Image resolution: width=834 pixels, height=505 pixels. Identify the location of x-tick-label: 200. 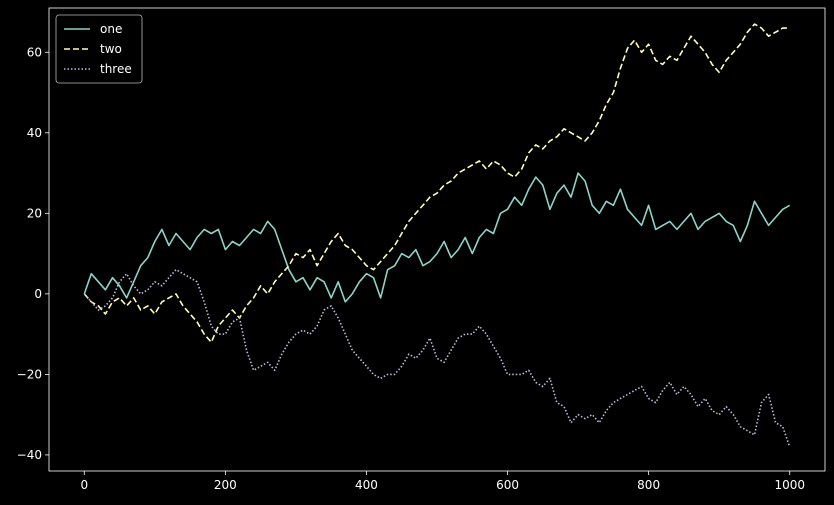
(225, 485).